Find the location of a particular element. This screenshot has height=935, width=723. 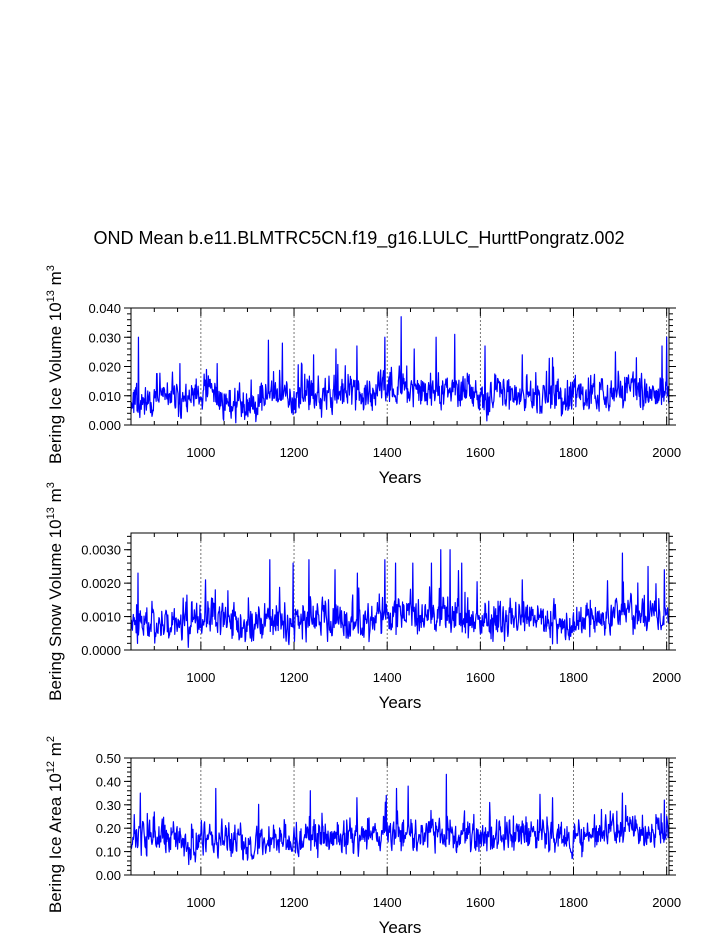

series-line-ice-area is located at coordinates (400, 819).